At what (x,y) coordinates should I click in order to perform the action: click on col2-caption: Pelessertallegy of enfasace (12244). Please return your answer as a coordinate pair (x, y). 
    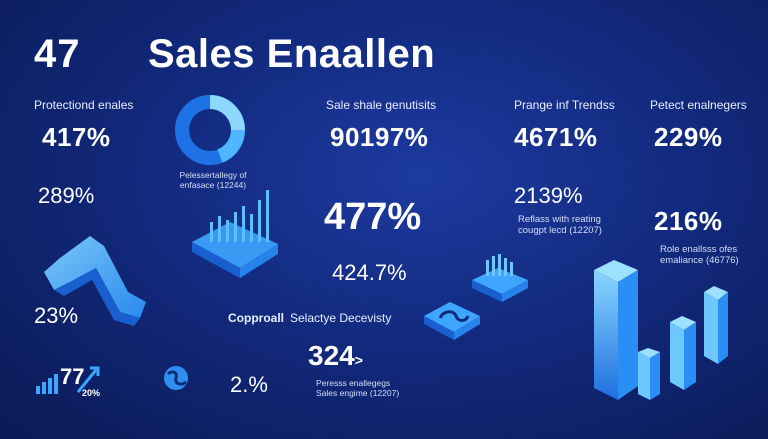
    Looking at the image, I should click on (213, 180).